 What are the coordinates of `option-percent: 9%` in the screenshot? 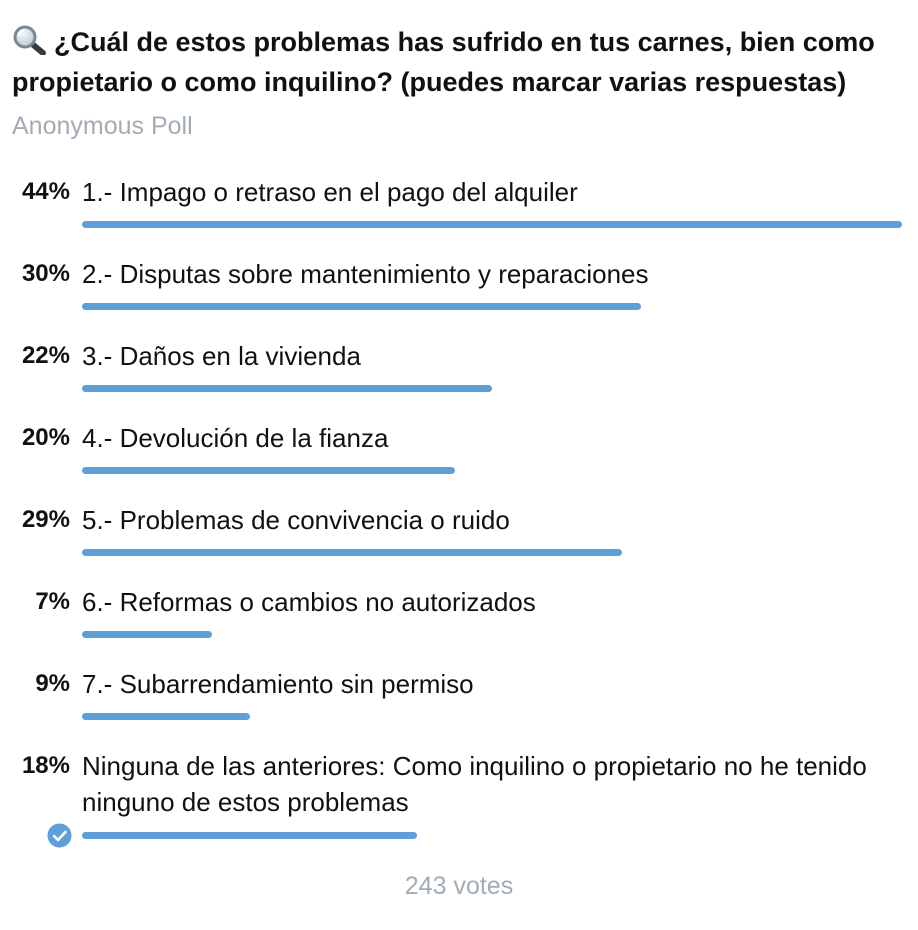 It's located at (52, 683).